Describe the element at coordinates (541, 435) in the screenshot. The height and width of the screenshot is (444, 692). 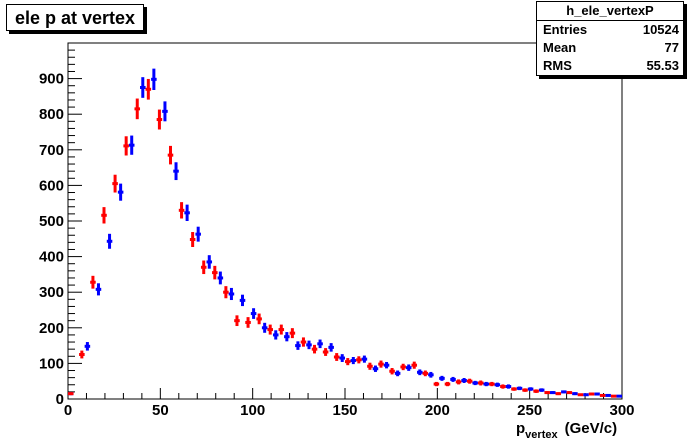
I see `x-axis-title-sub: vertex` at that location.